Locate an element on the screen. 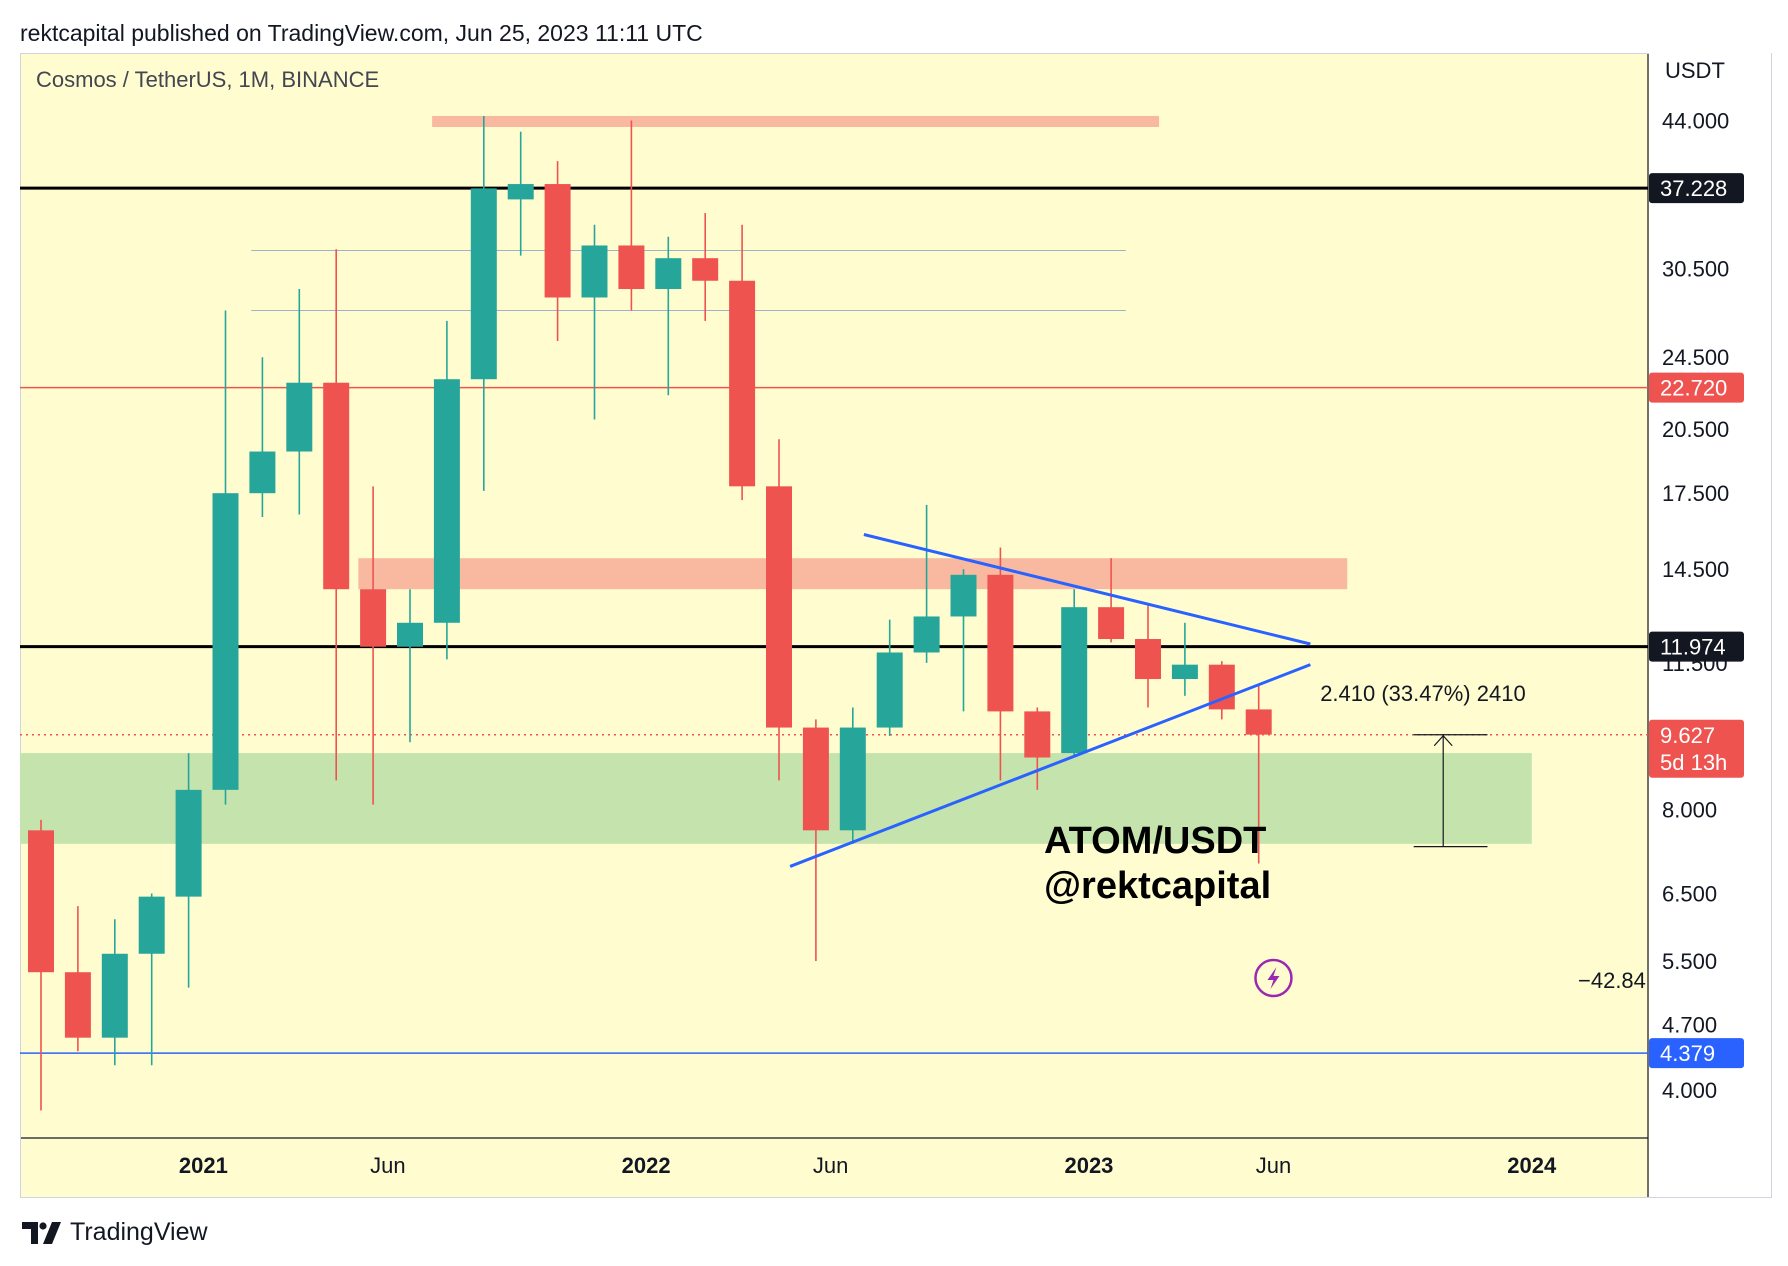  tradingview-logo: TradingView is located at coordinates (115, 1232).